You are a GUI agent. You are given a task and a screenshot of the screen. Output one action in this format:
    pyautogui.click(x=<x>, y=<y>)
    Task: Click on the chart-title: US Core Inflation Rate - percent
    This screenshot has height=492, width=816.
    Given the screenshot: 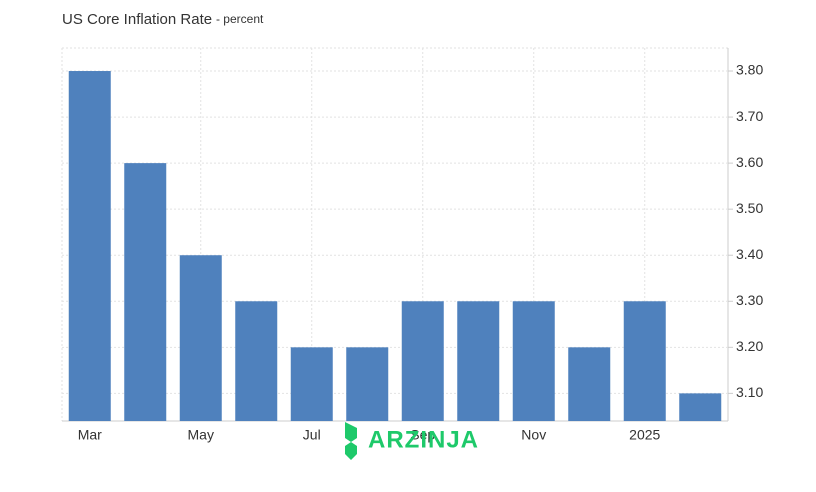 What is the action you would take?
    pyautogui.click(x=163, y=19)
    